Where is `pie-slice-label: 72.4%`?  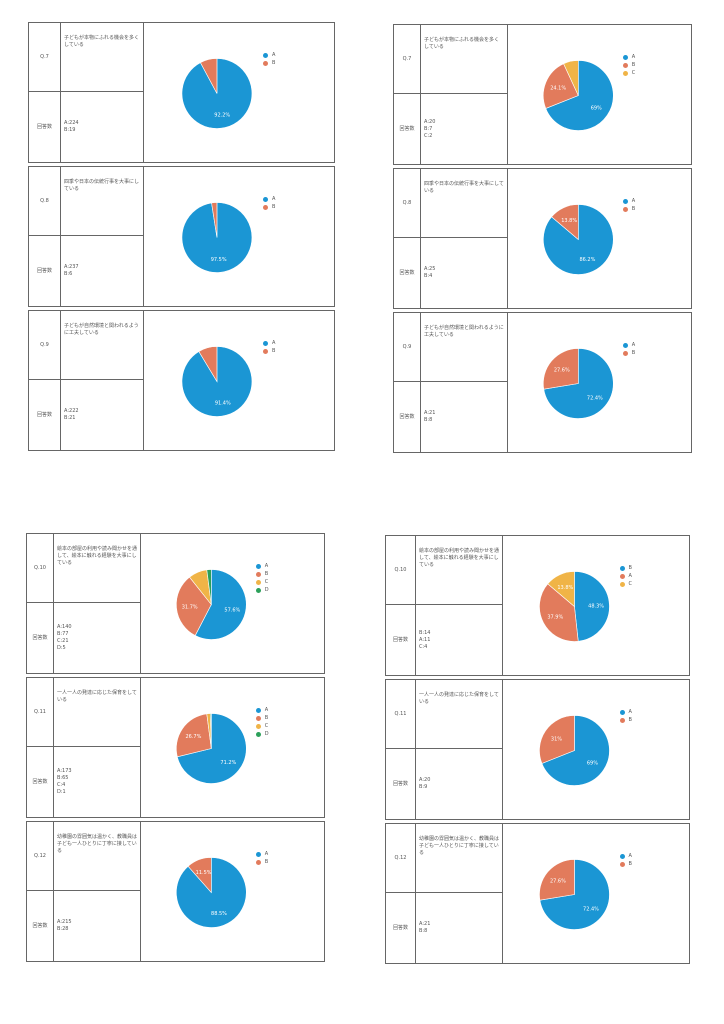
pie-slice-label: 72.4% is located at coordinates (595, 399).